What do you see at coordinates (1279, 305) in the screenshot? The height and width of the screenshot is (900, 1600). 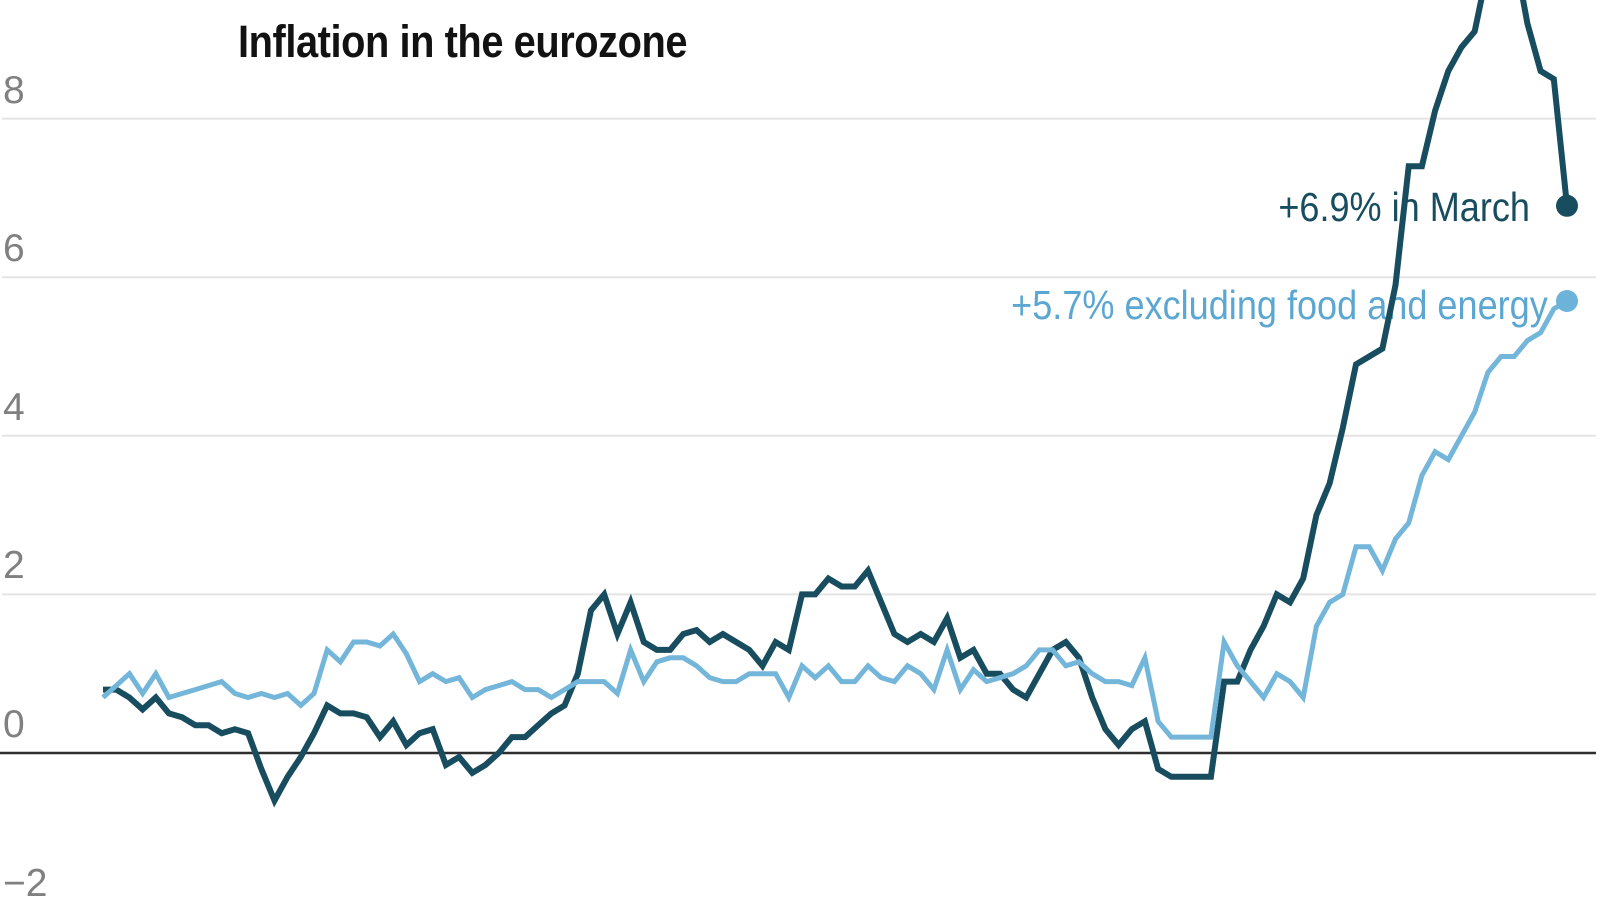 I see `core-series-label: +5.7% excluding food and energy` at bounding box center [1279, 305].